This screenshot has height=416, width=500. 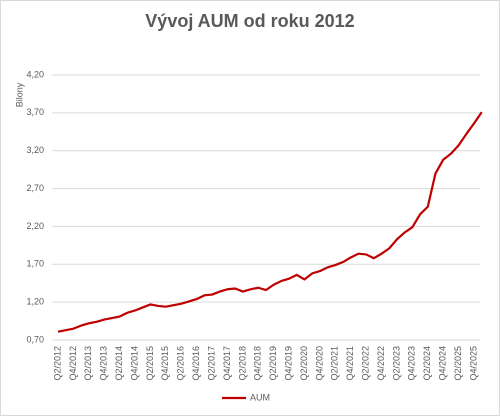 I want to click on legend-label: AUM, so click(x=260, y=397).